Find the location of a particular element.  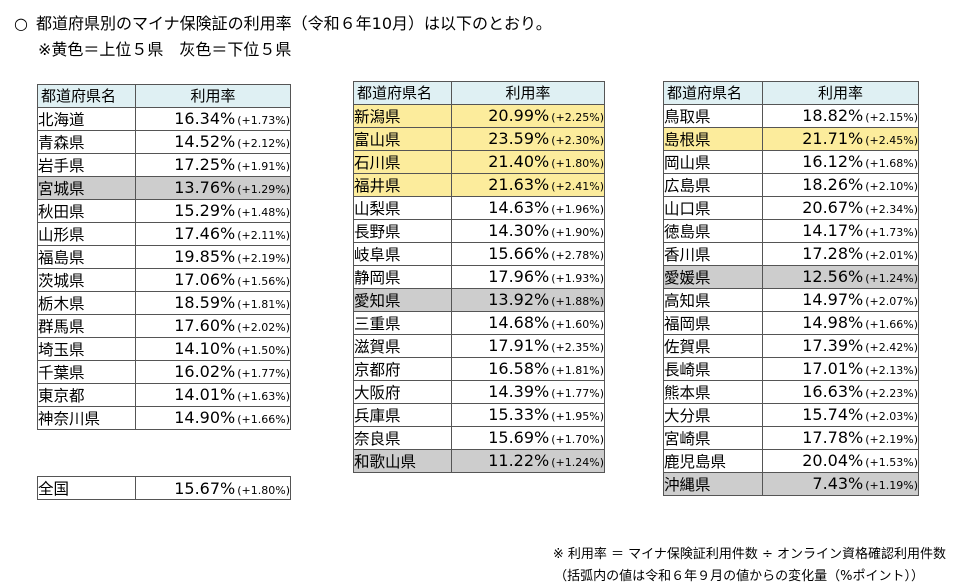

rate-cell: 13.92% (+1.88%) is located at coordinates (528, 299).